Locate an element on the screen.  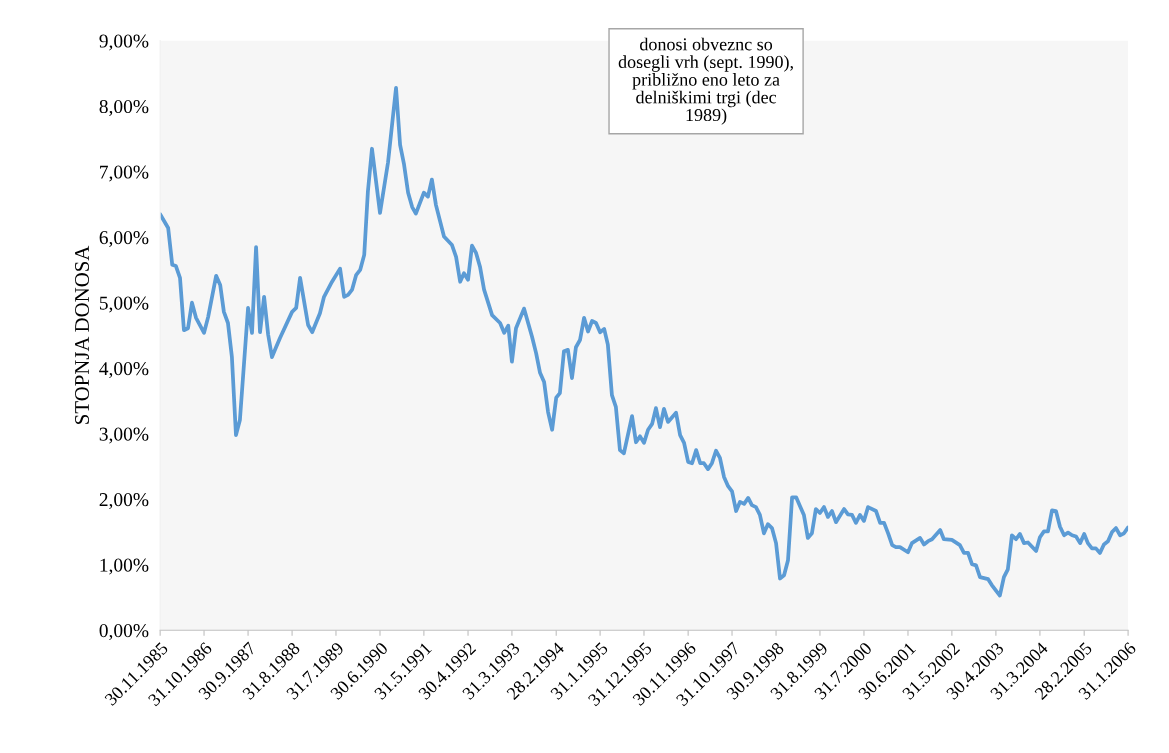
y-tick-label: 3,00% is located at coordinates (124, 435).